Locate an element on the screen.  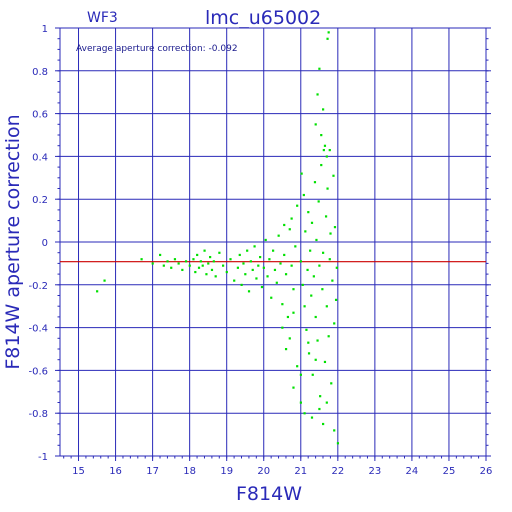
y-tick-label: 0.2 is located at coordinates (40, 200).